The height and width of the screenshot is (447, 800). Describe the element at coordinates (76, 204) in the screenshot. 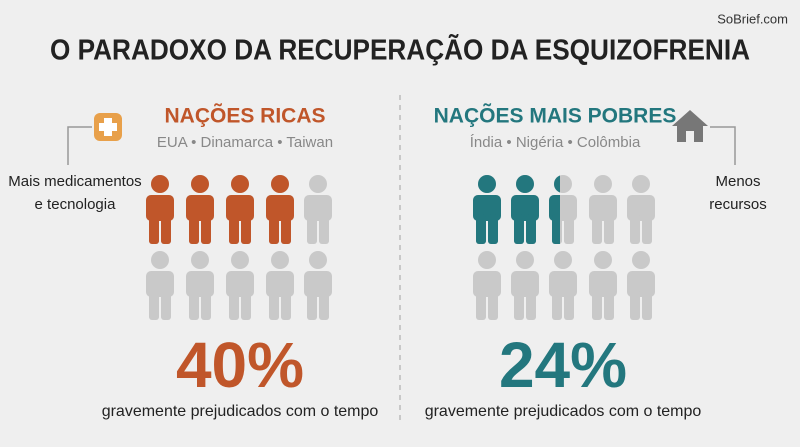

I see `note: e tecnologia` at that location.